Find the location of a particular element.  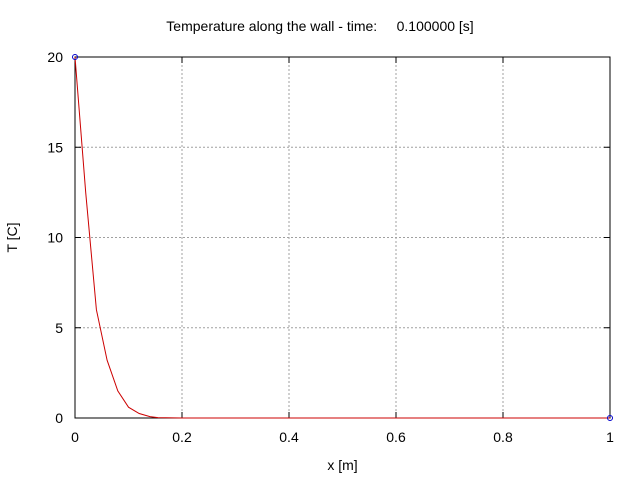

x-tick-label: 0 is located at coordinates (75, 437).